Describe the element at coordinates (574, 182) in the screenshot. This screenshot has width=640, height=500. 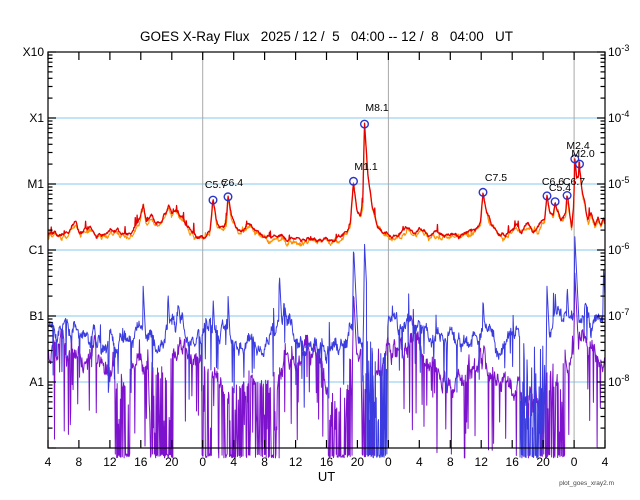
I see `flare-label: C6.7` at that location.